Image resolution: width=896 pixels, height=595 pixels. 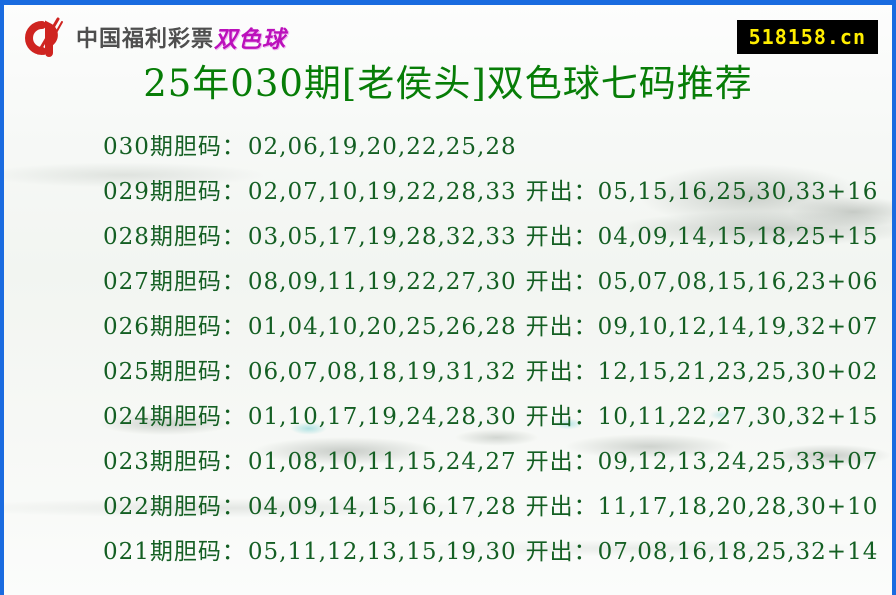 I want to click on page-title: 25年030期[老侯头]双色球七码推荐, so click(x=448, y=83).